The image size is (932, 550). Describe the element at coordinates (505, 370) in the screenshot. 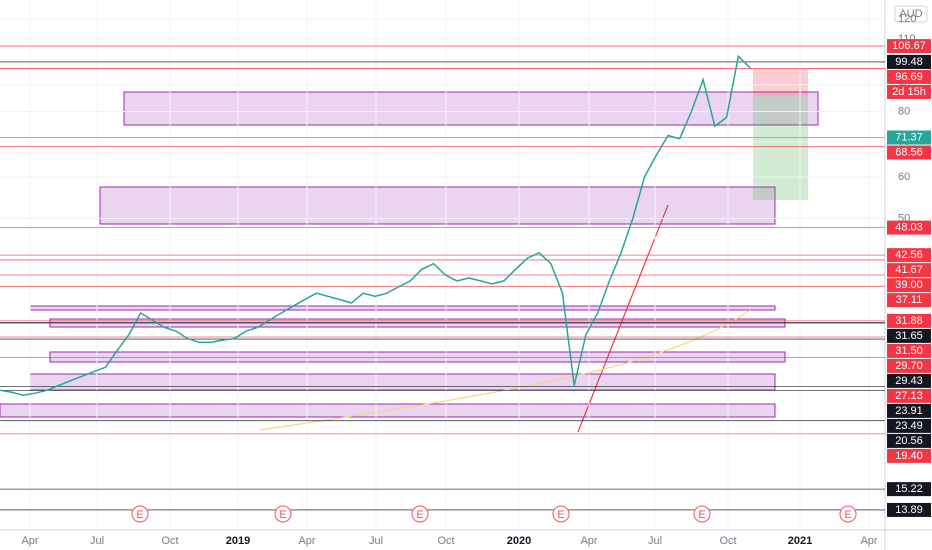

I see `moving-average` at that location.